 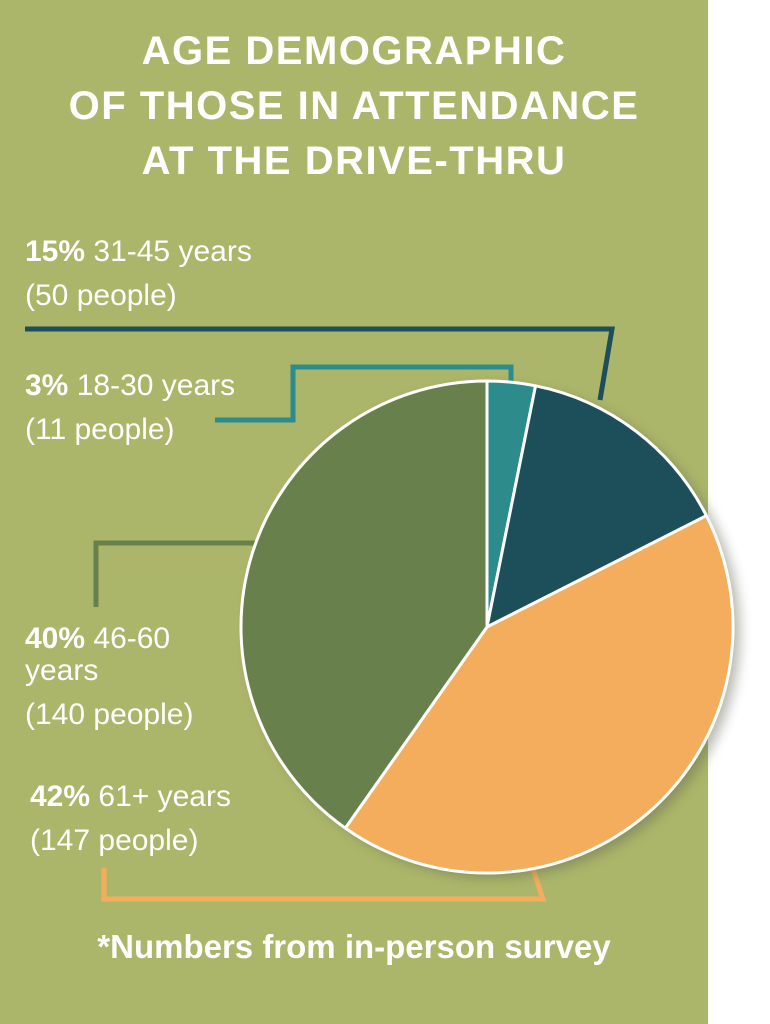 I want to click on label-46-60-range: 46-60 years, so click(x=98, y=654).